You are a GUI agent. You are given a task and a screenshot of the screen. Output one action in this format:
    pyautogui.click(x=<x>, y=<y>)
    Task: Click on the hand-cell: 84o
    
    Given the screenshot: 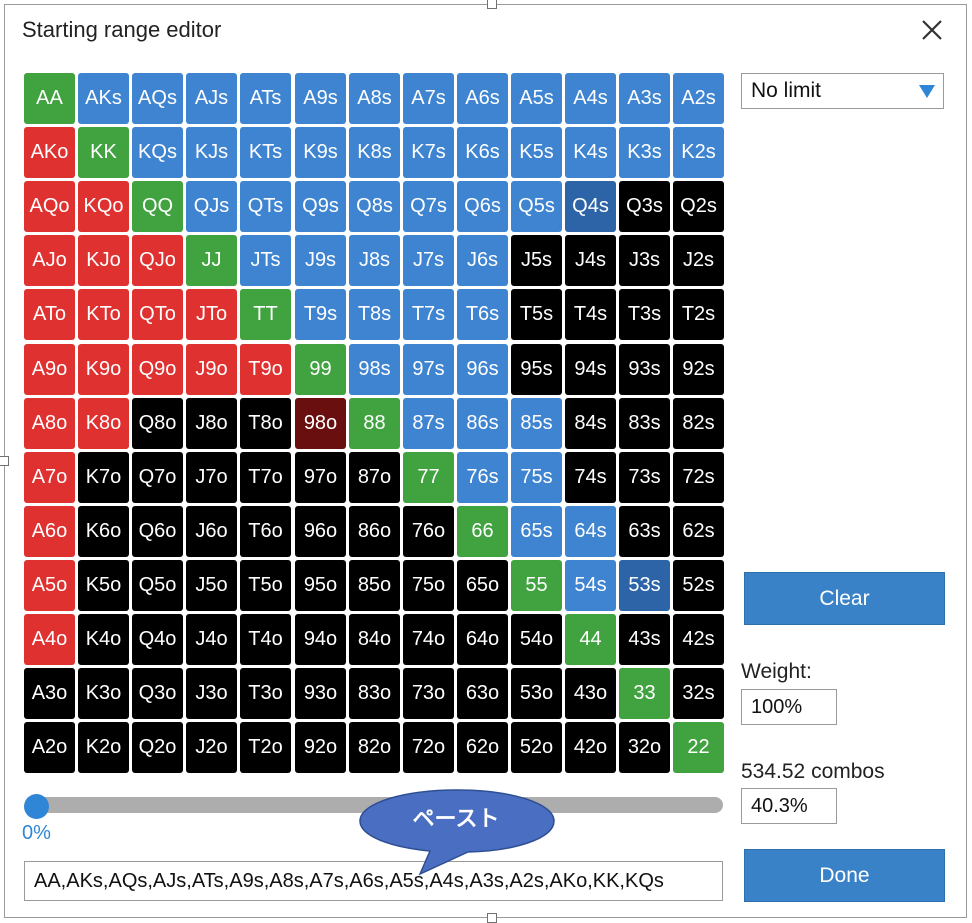 What is the action you would take?
    pyautogui.click(x=374, y=639)
    